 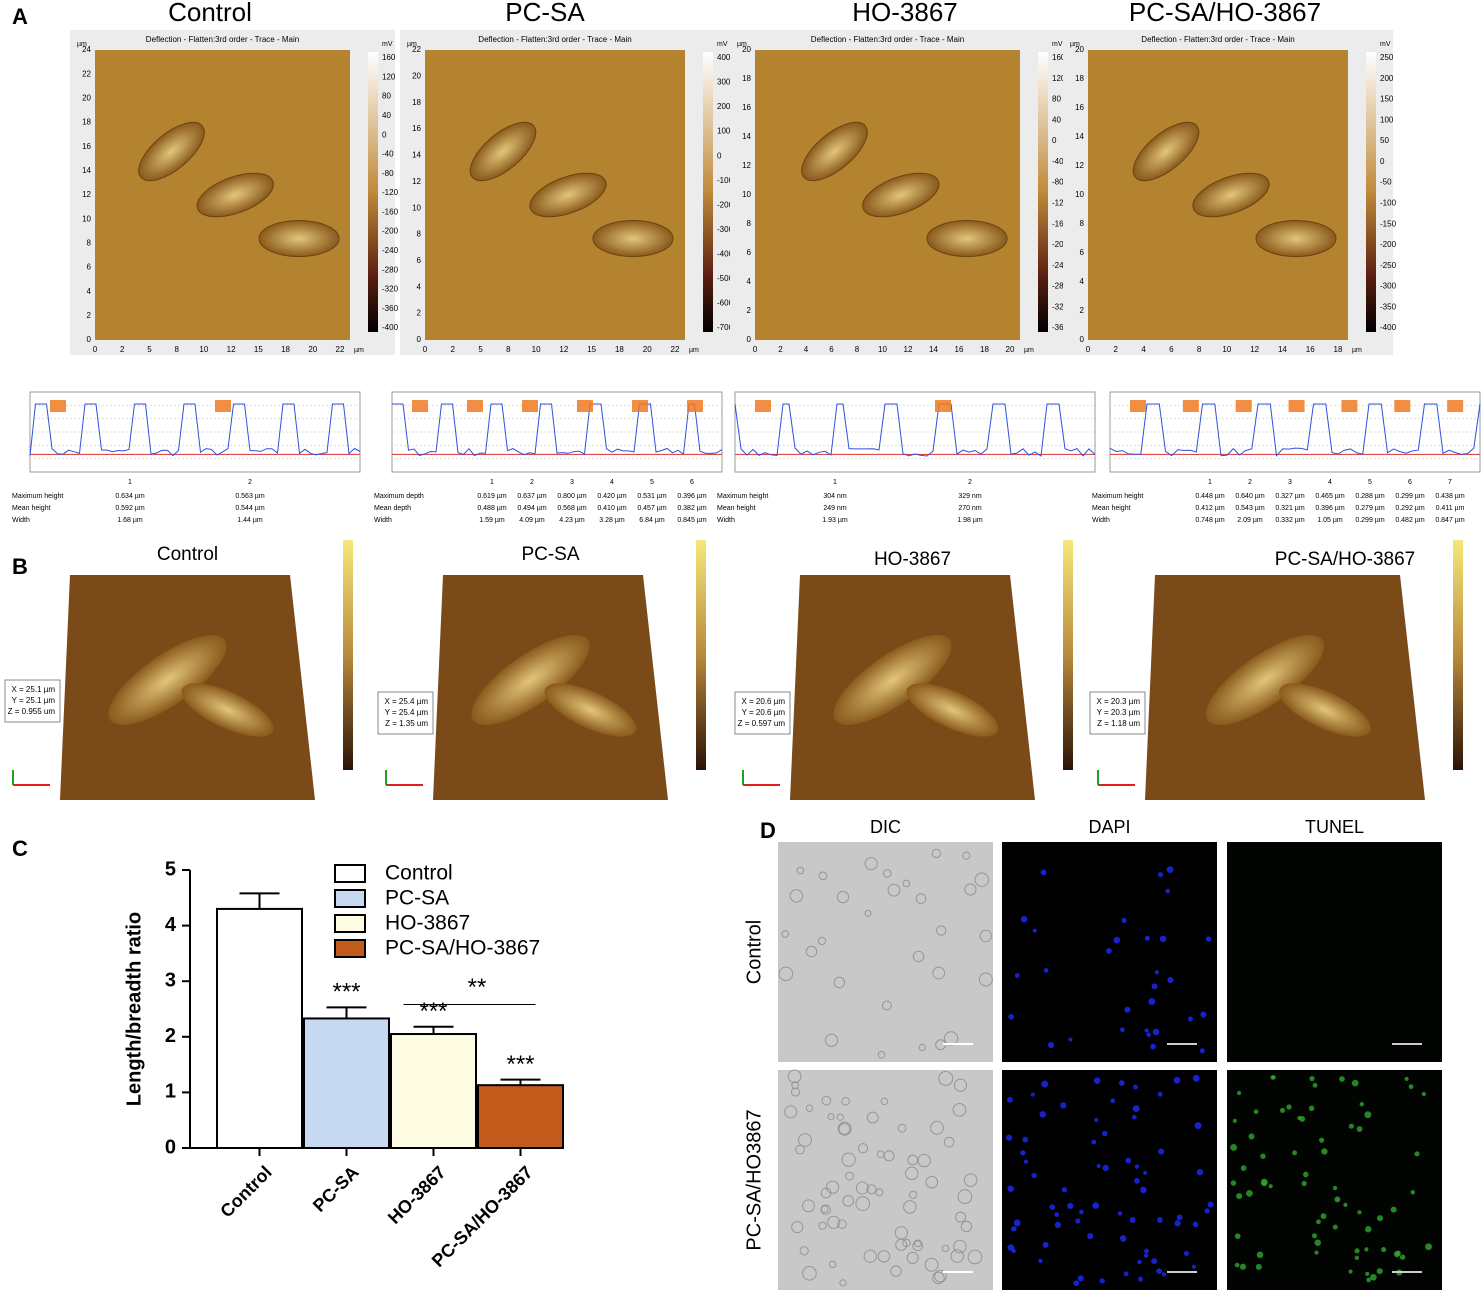 I want to click on surface-title: PC-SA/HO-3867, so click(x=1345, y=559).